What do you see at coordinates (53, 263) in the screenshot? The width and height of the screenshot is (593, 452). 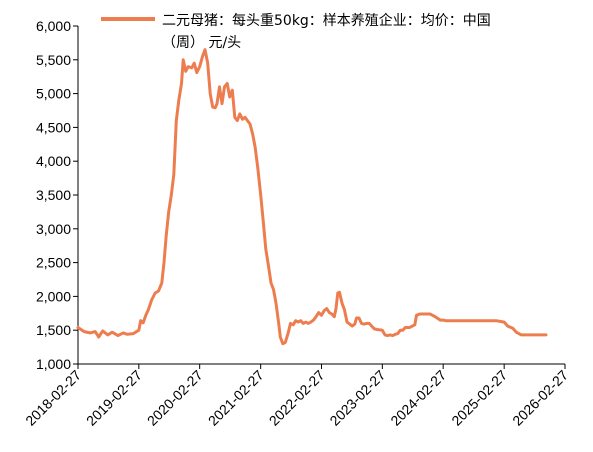 I see `y-tick-label: 2,500` at bounding box center [53, 263].